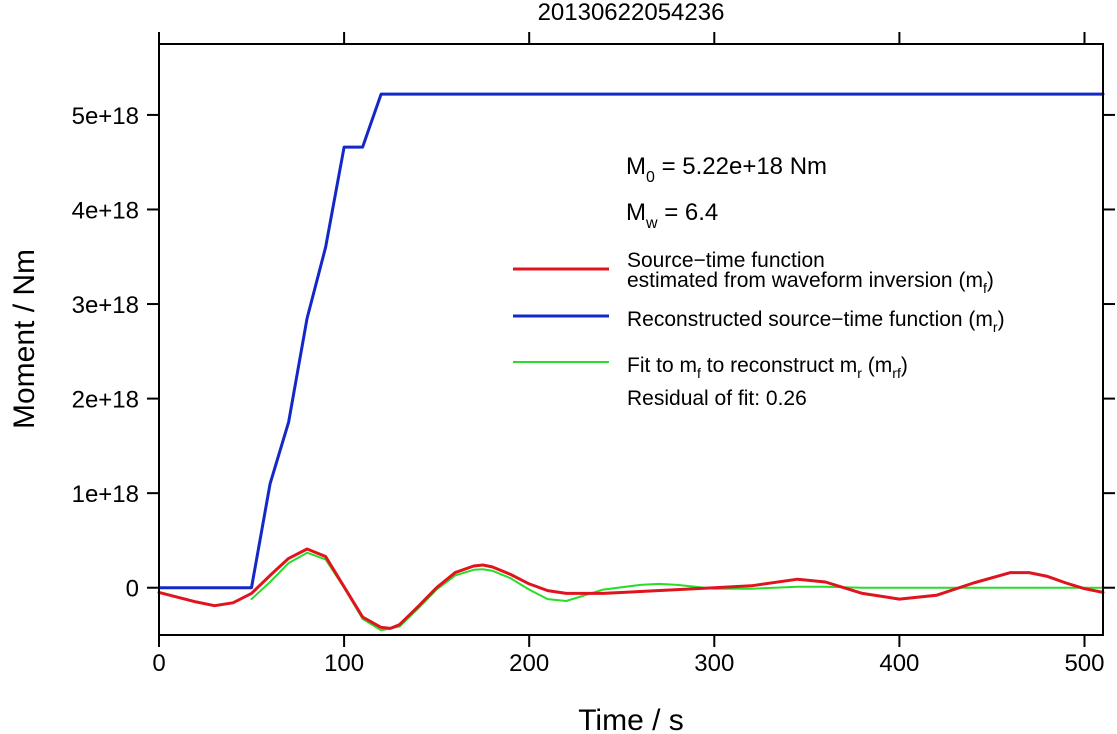 This screenshot has width=1117, height=734. What do you see at coordinates (699, 373) in the screenshot?
I see `legend-fit-s1: f` at bounding box center [699, 373].